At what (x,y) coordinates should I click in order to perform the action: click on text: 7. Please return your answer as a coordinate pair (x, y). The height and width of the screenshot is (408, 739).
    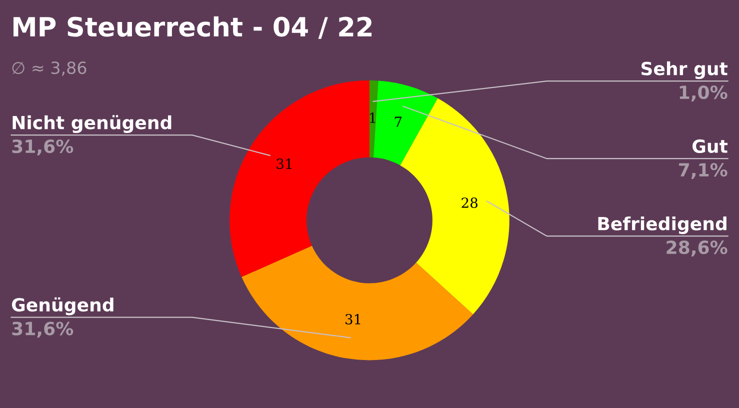
    Looking at the image, I should click on (398, 121).